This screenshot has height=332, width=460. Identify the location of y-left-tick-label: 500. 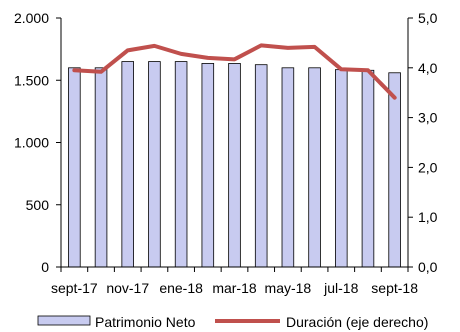
(38, 205).